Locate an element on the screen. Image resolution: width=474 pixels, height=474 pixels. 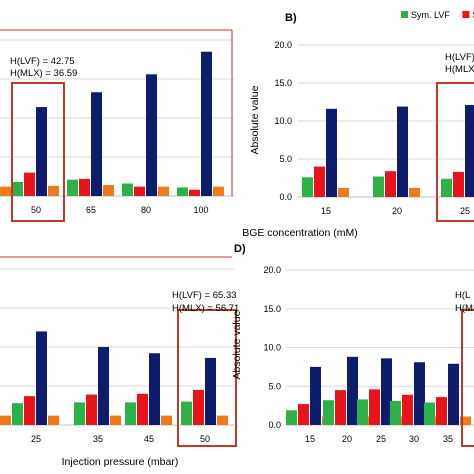
x-tick-label: 65 is located at coordinates (91, 210).